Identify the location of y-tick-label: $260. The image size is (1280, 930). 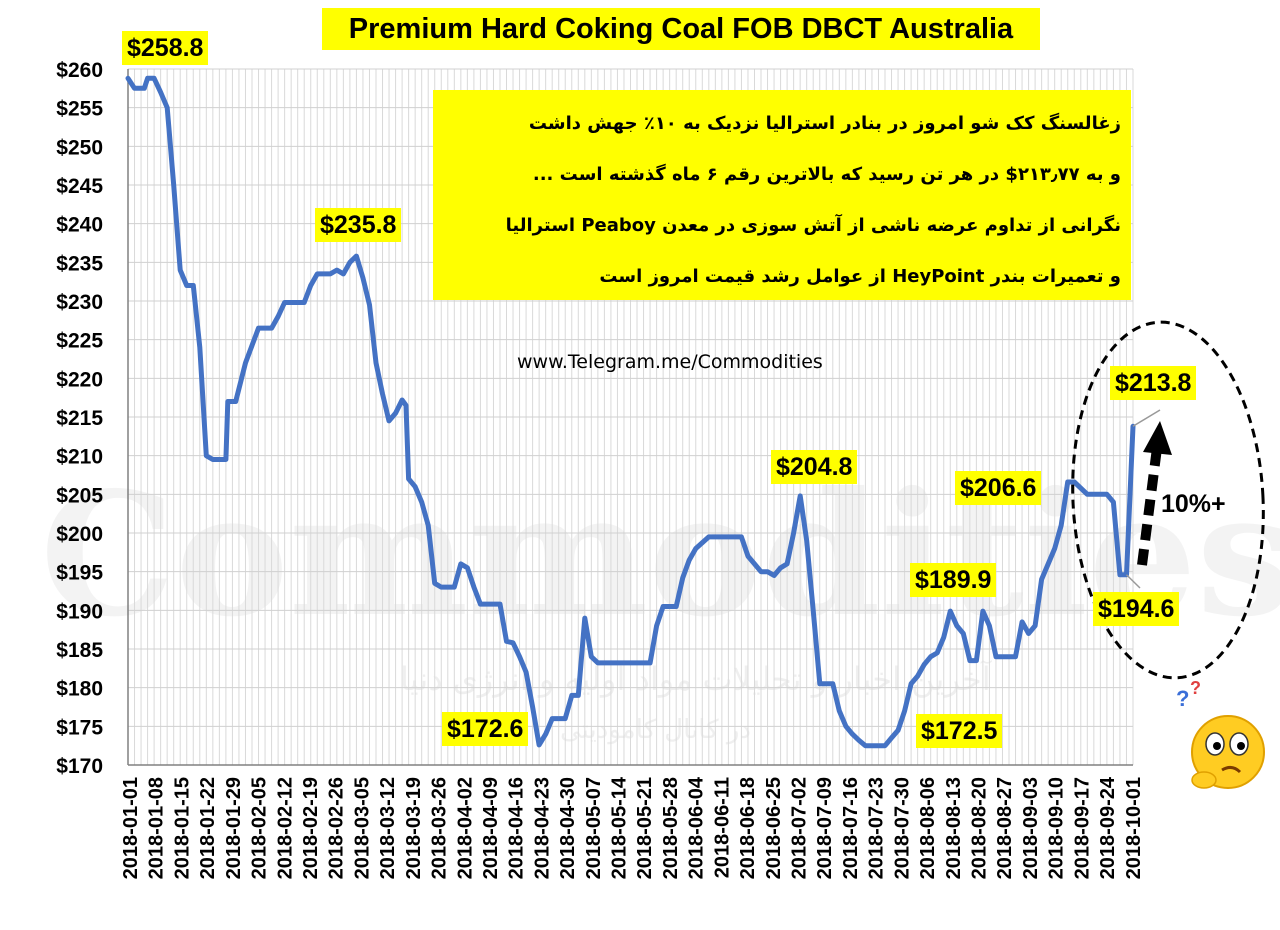
(79, 70).